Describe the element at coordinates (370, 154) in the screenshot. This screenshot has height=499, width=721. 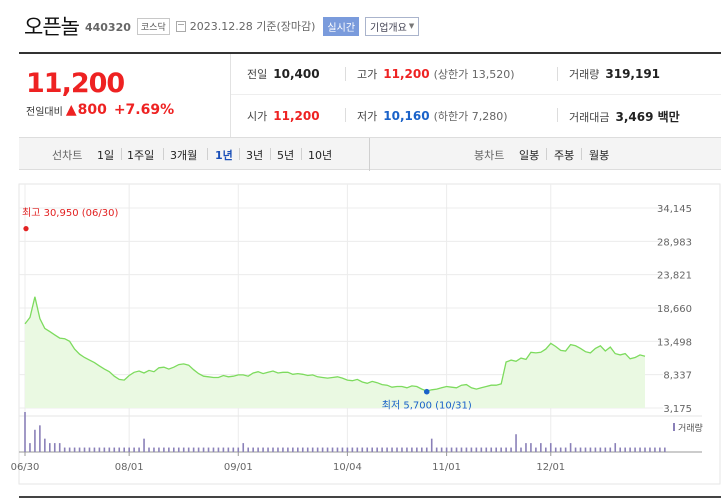
I see `chart-toolbar: 선차트 1일 1주일 3개월 1년 3년 5년 10년 봉차트 일봉 주봉 월봉` at that location.